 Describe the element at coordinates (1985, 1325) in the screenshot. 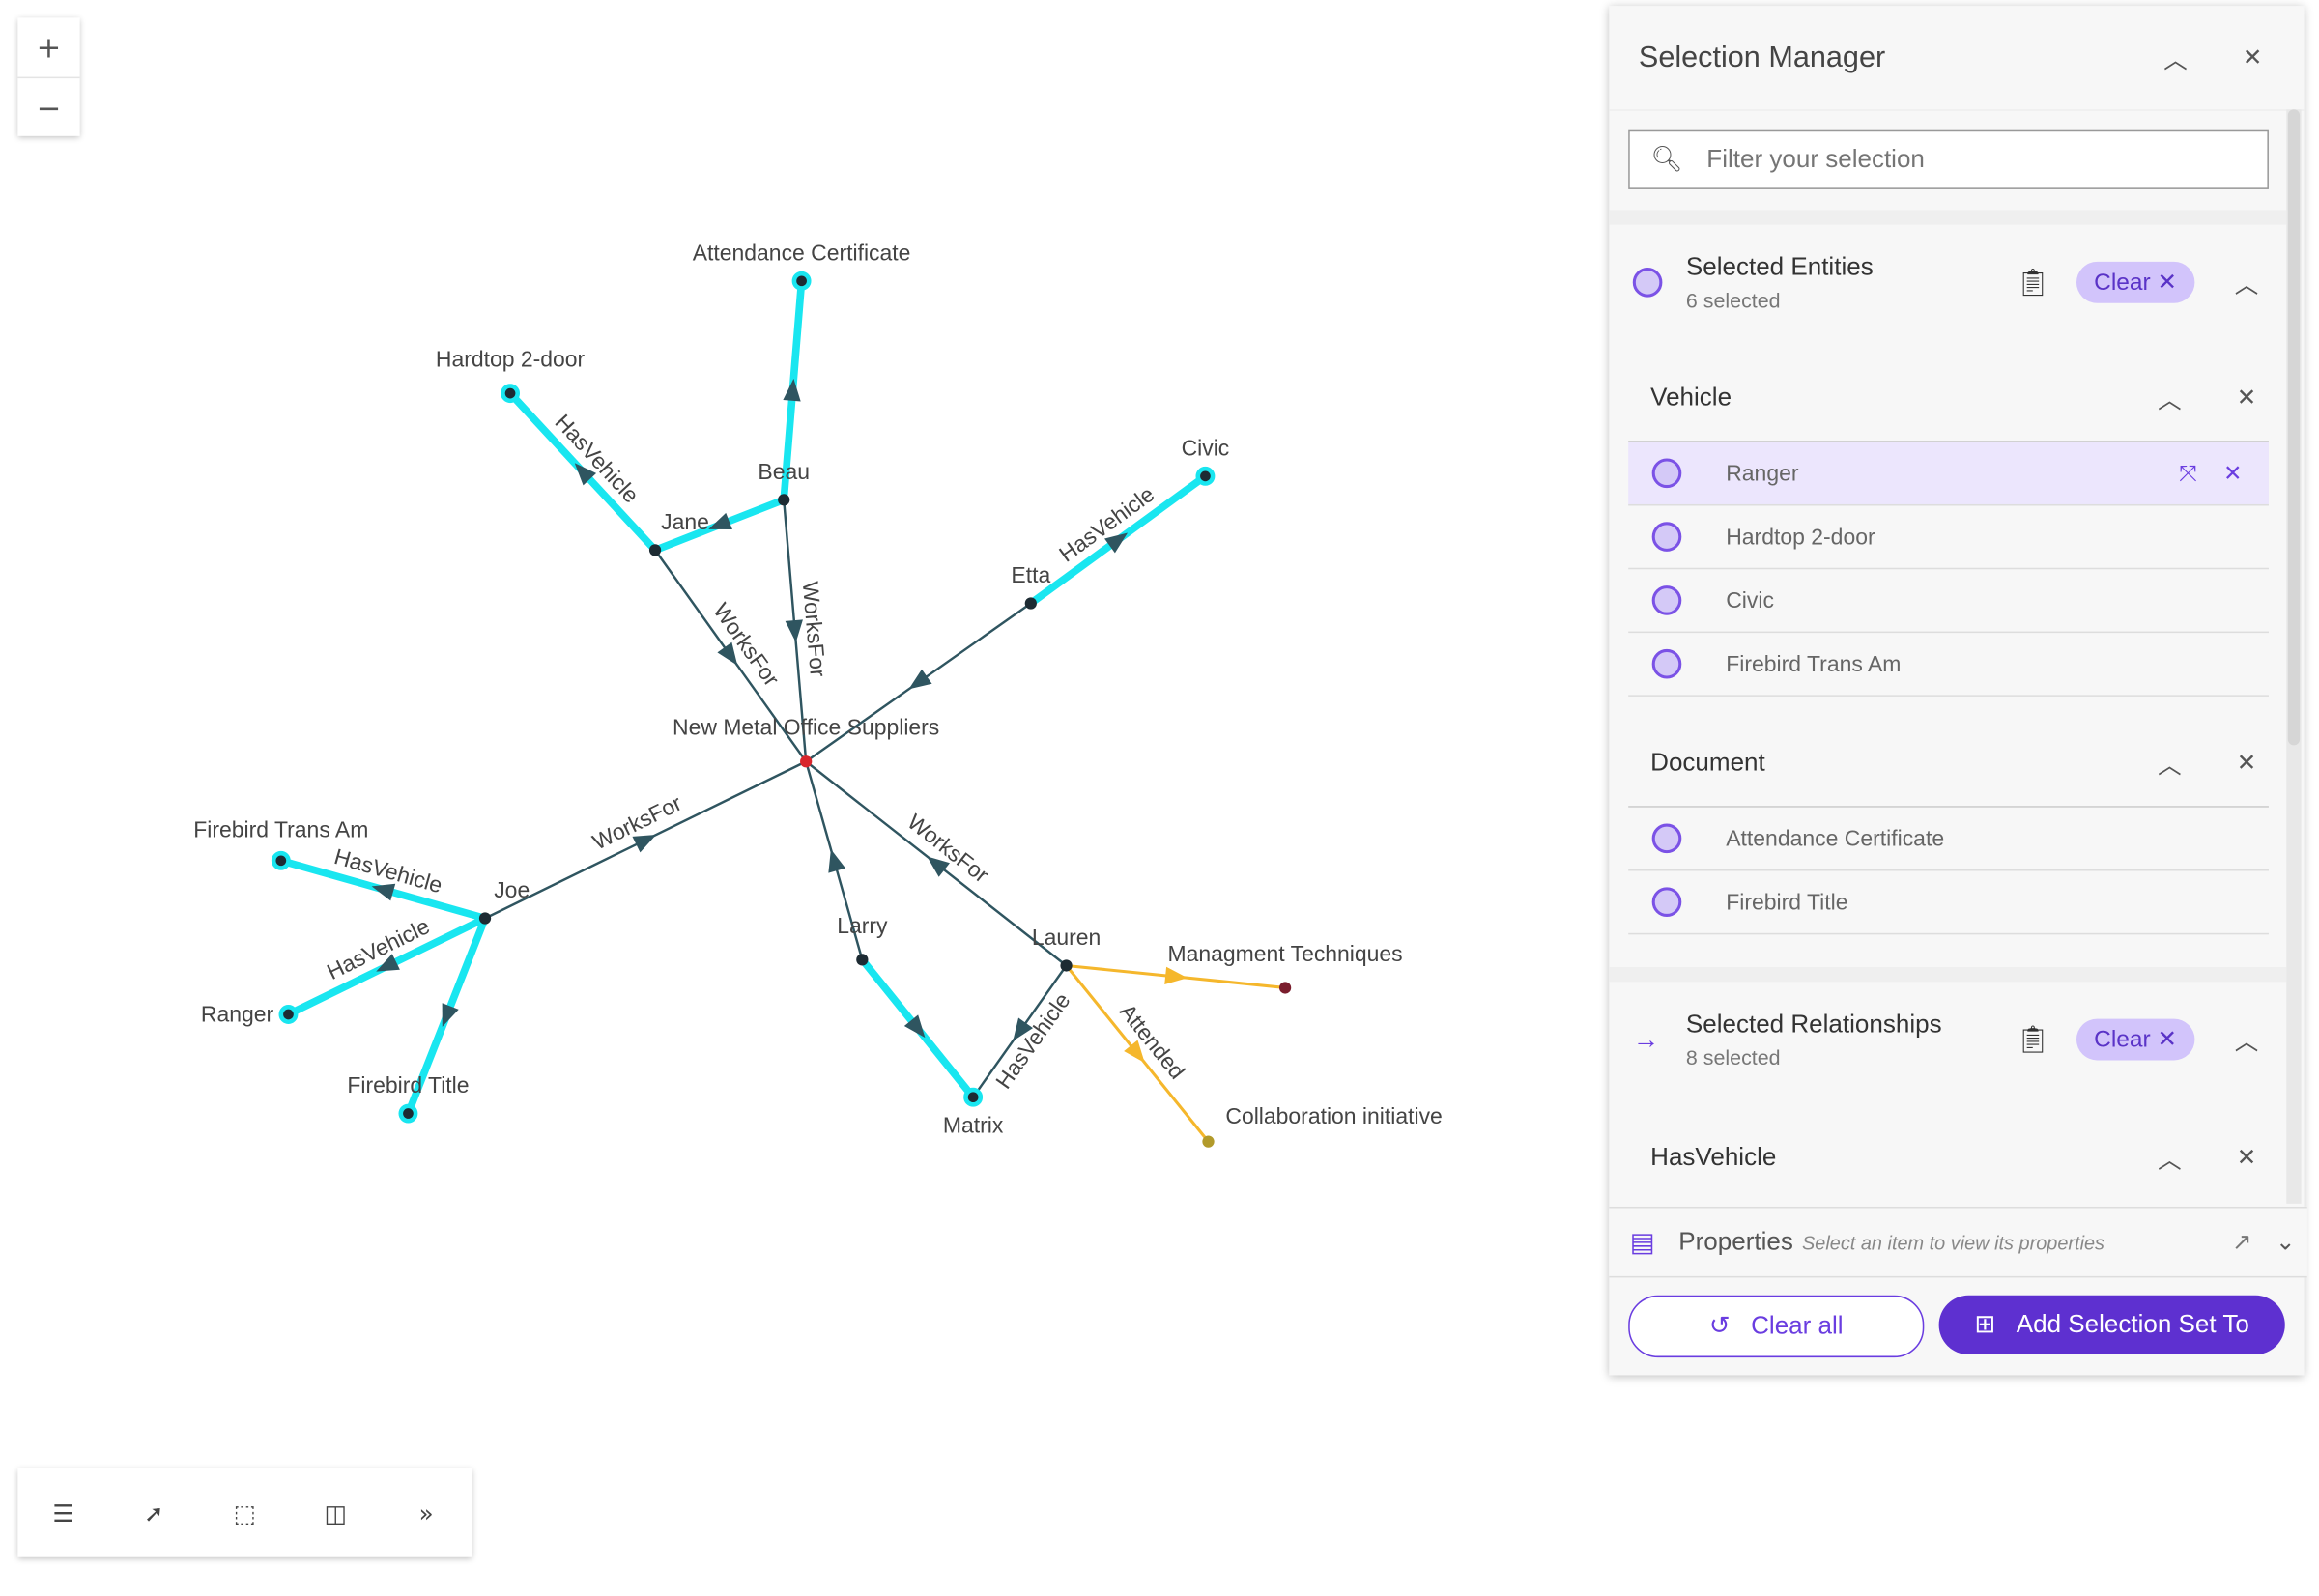

I see `add-set-icon: ⊞` at that location.